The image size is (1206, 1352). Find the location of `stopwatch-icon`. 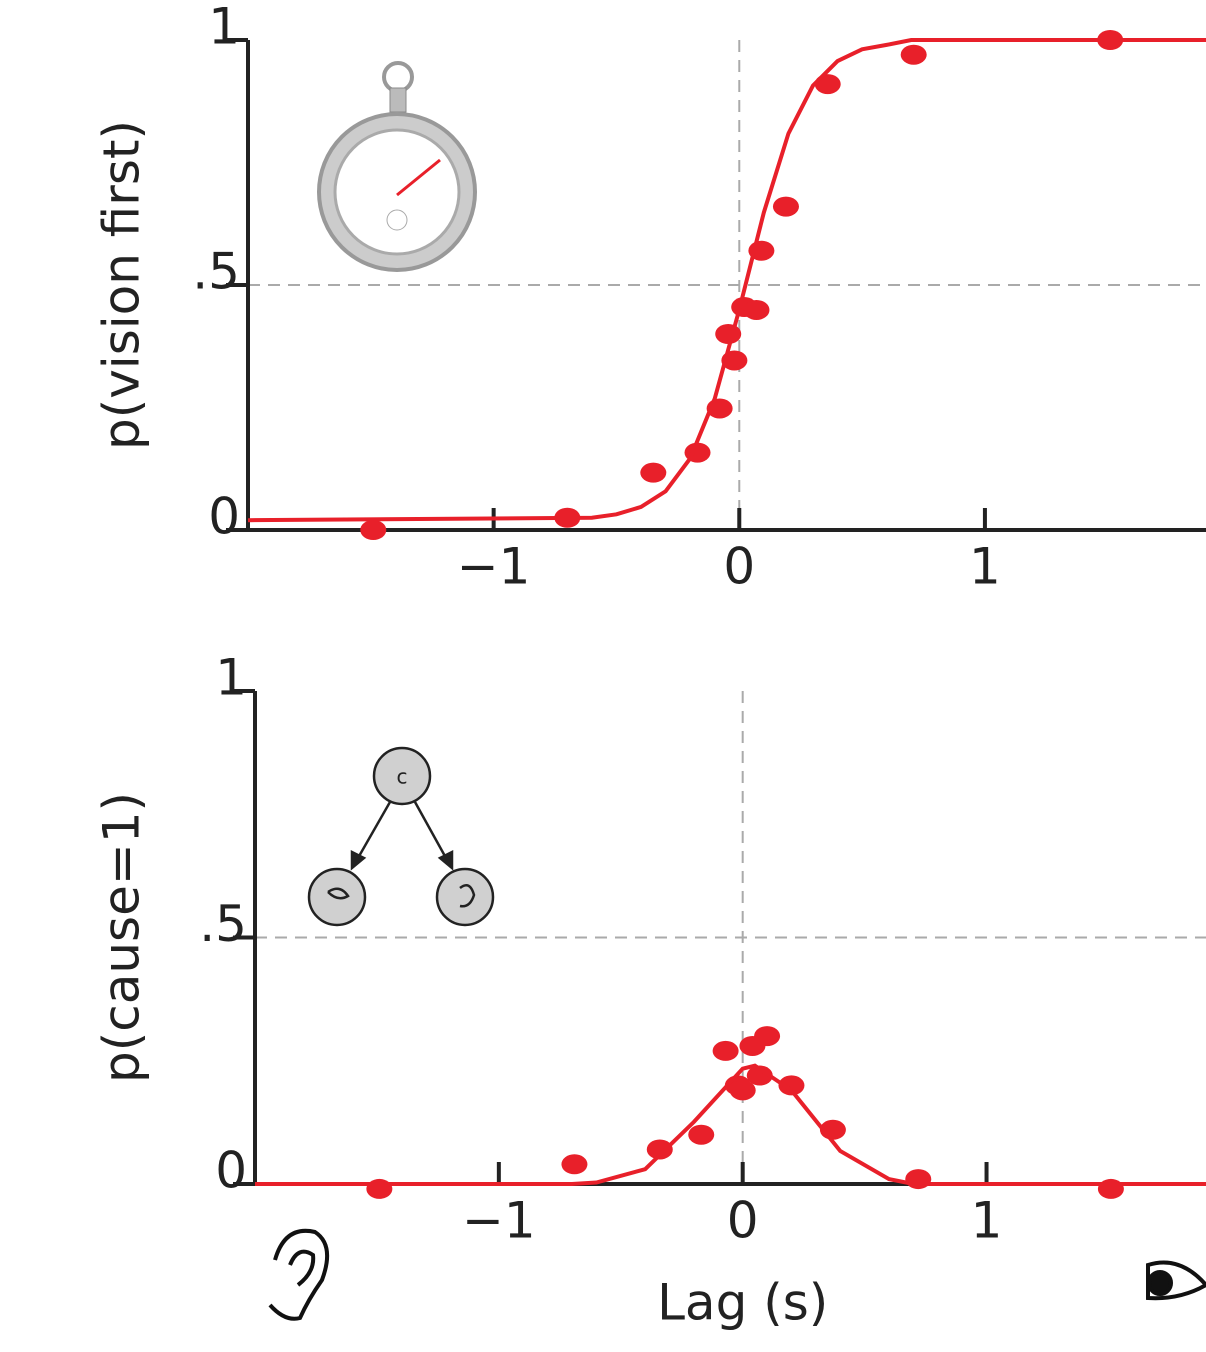

stopwatch-icon is located at coordinates (397, 166).